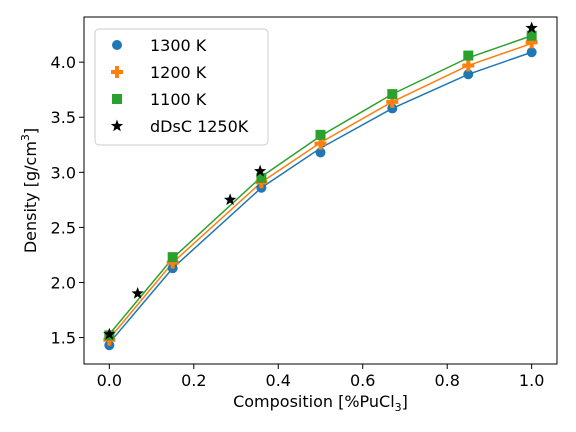  I want to click on legend-marker-1100-k, so click(117, 99).